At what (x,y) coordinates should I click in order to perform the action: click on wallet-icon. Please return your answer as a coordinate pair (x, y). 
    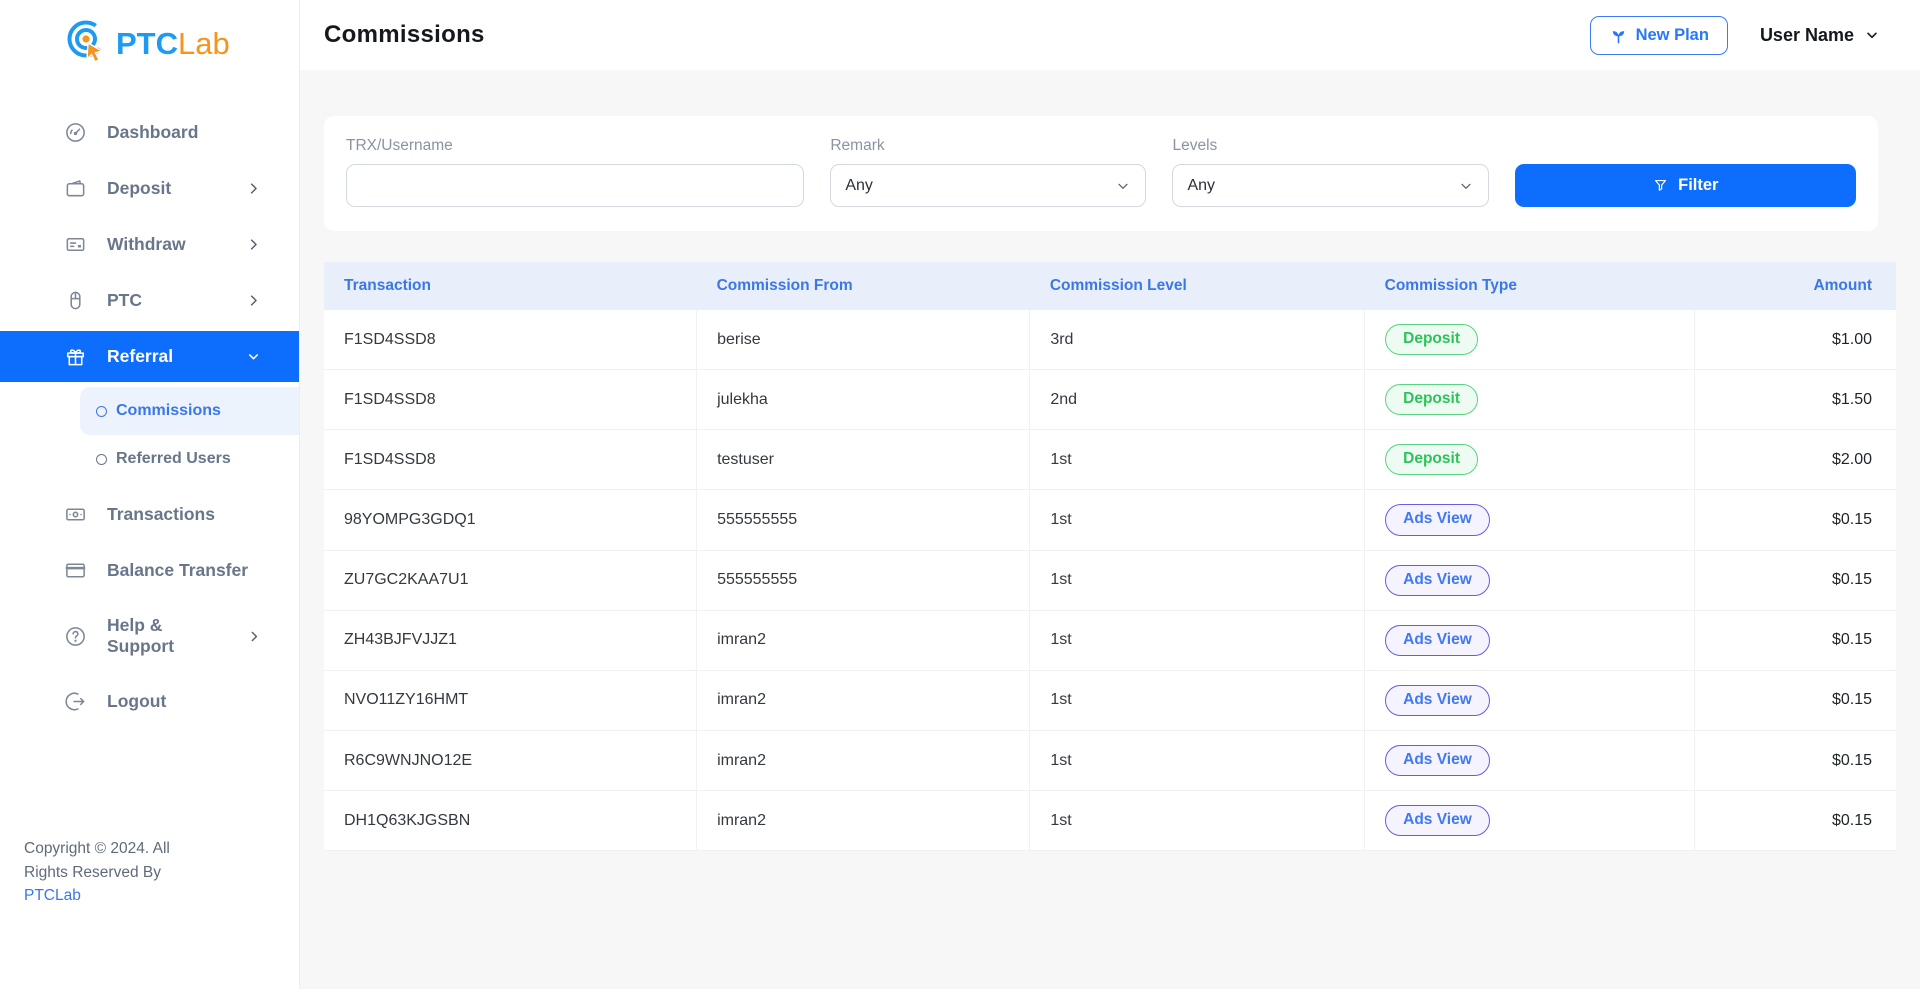
    Looking at the image, I should click on (75, 188).